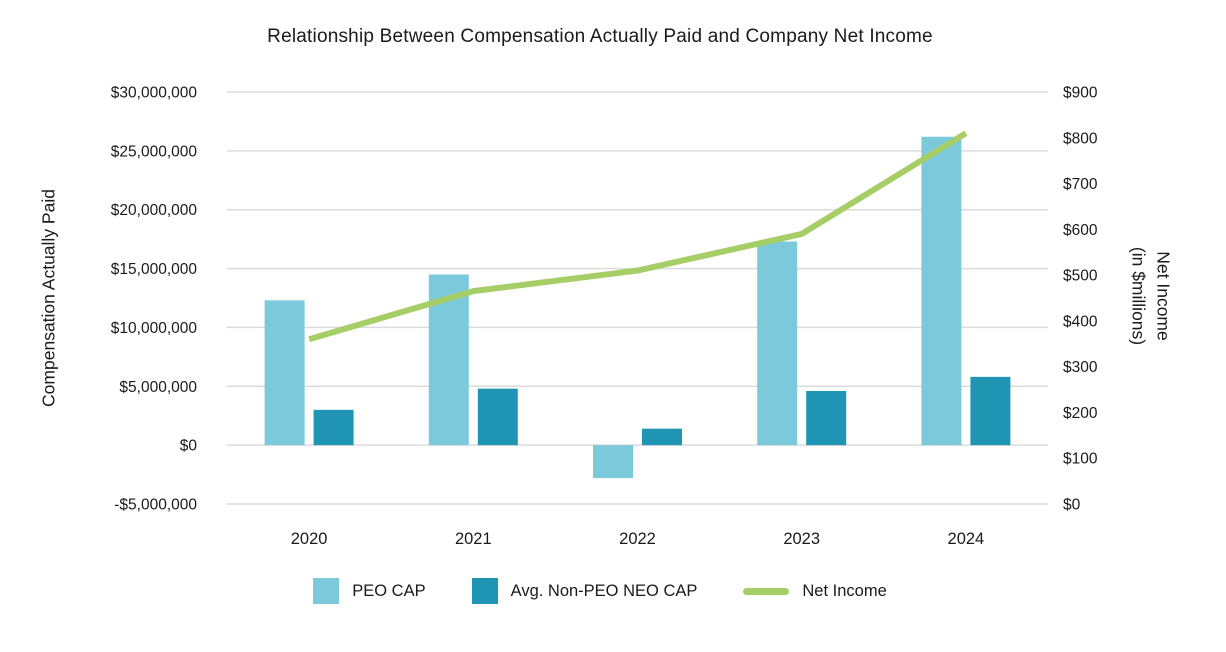  Describe the element at coordinates (1080, 230) in the screenshot. I see `right-axis-tick-label: $600` at that location.